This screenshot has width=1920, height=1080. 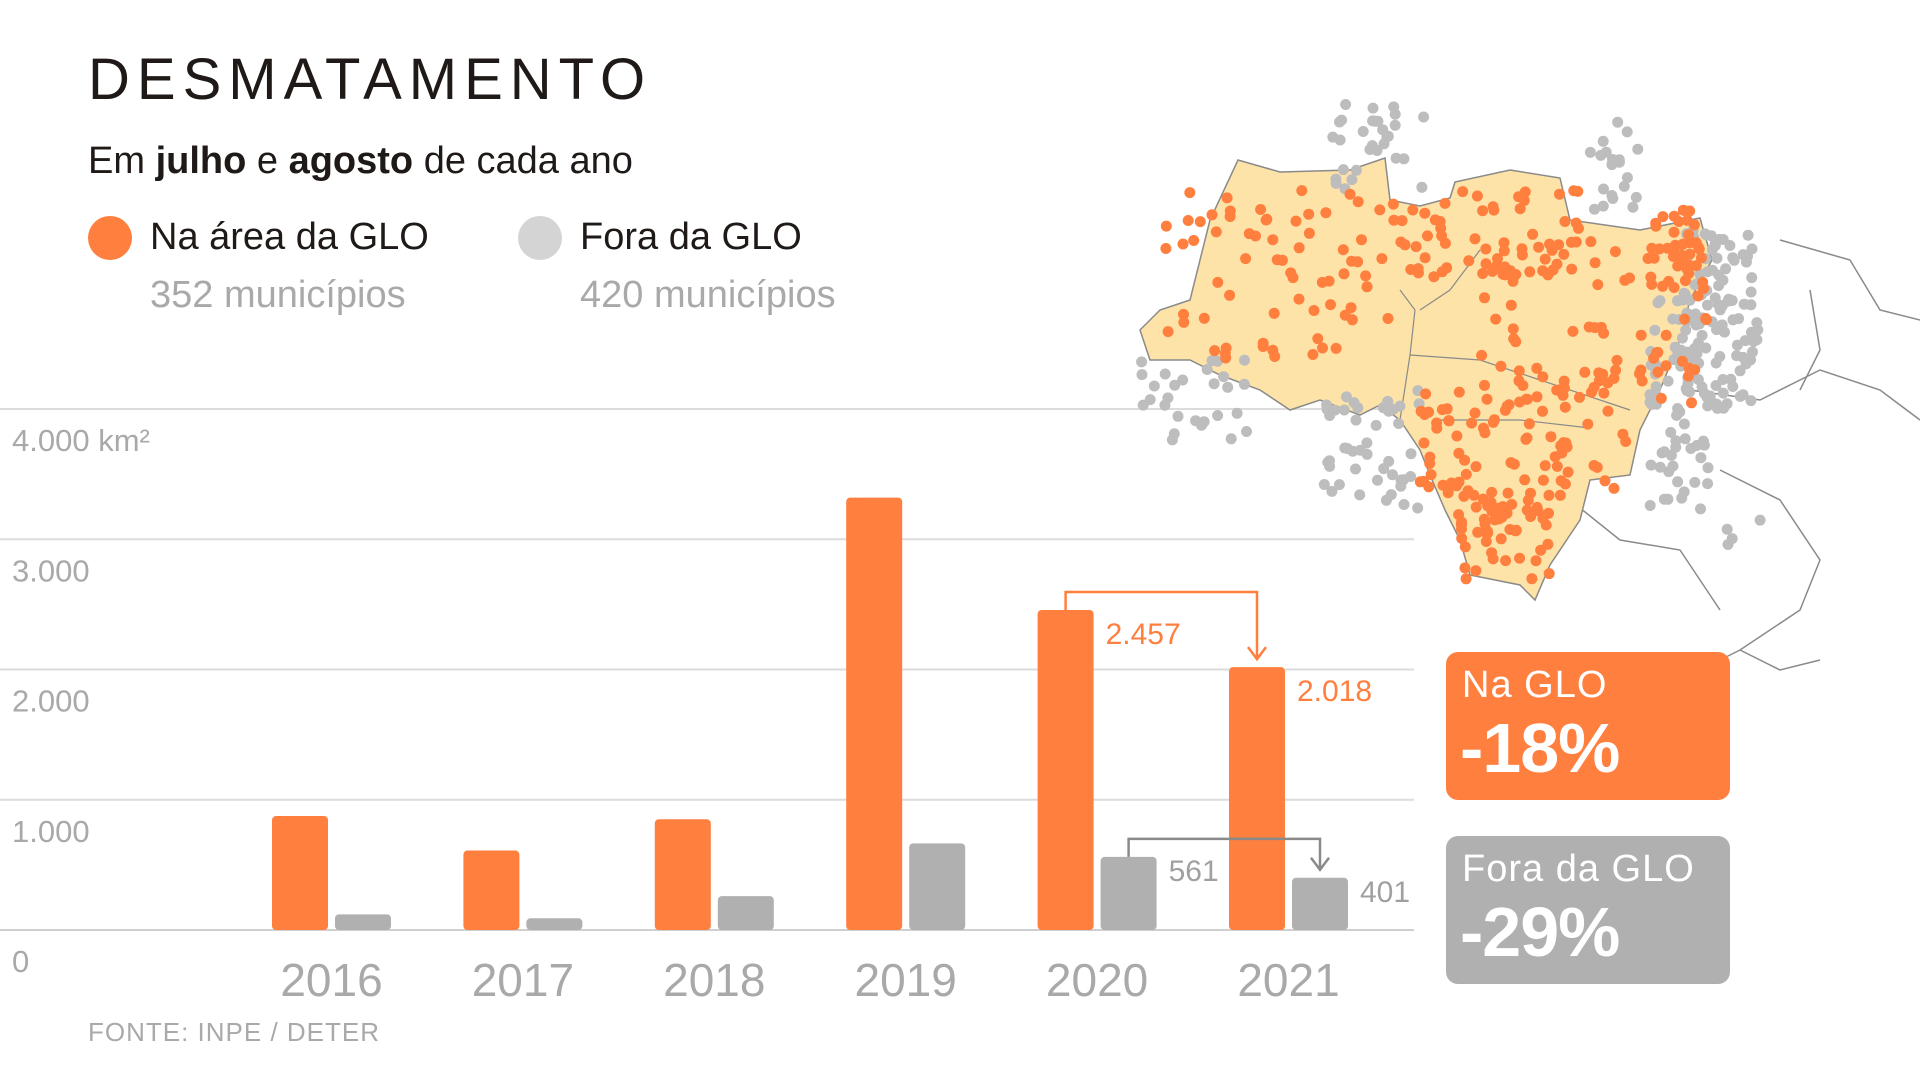 I want to click on outside-glo-dots, so click(x=1451, y=324).